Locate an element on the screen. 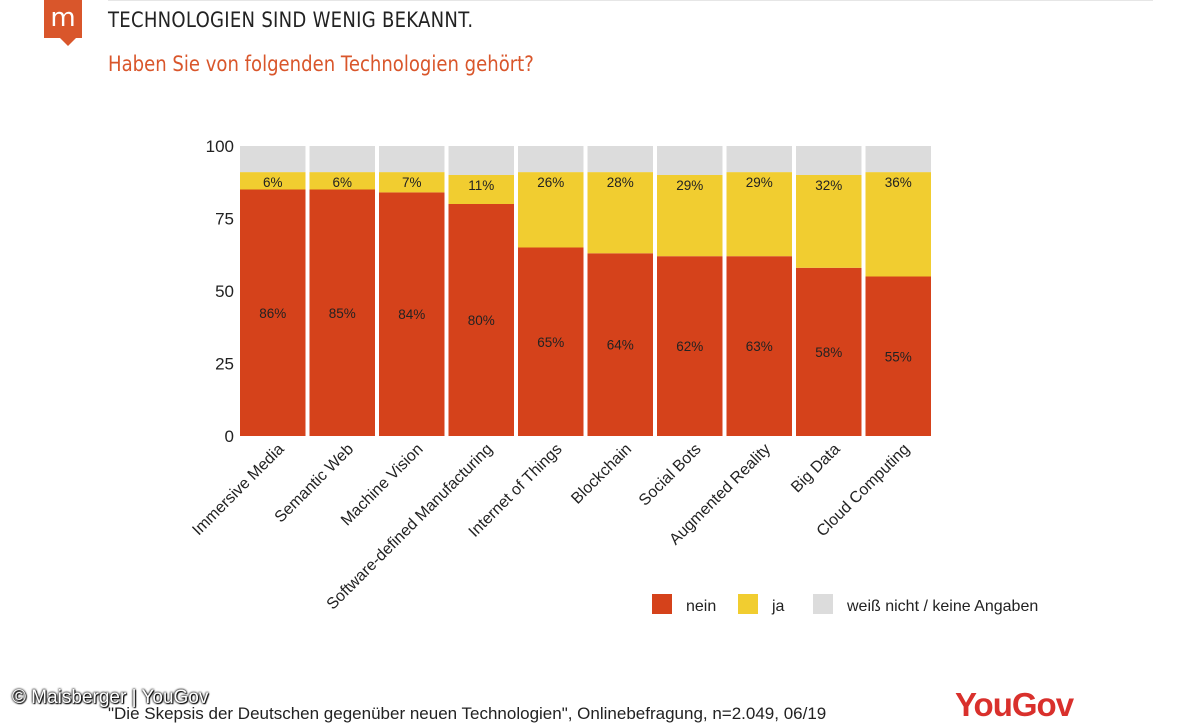 This screenshot has width=1200, height=724. data-label: 55% is located at coordinates (898, 356).